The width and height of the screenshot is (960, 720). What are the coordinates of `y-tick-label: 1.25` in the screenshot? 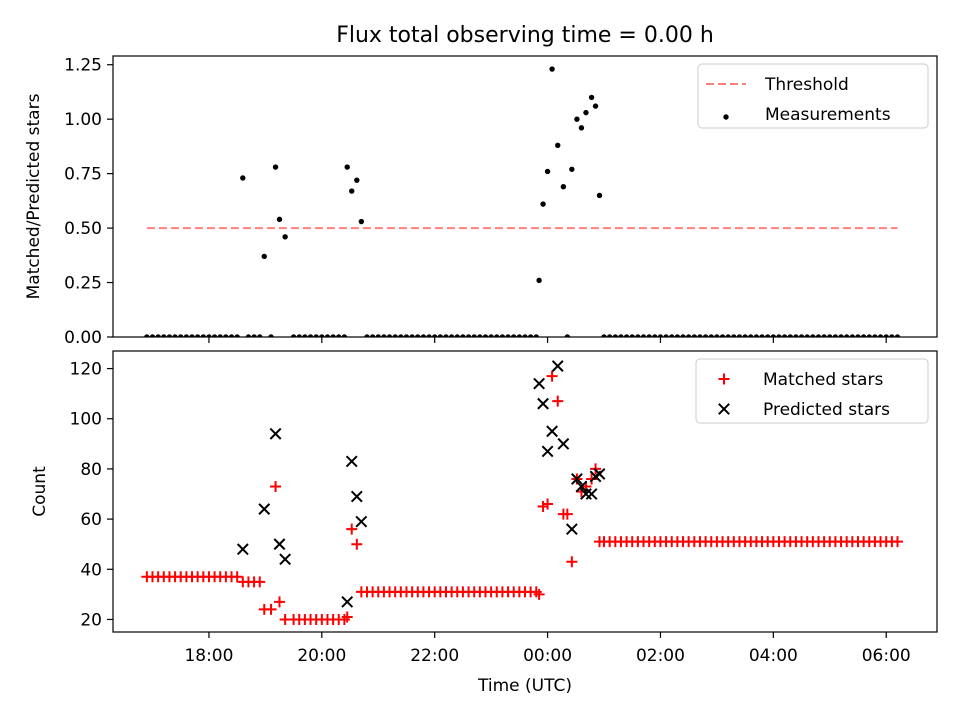 It's located at (83, 66).